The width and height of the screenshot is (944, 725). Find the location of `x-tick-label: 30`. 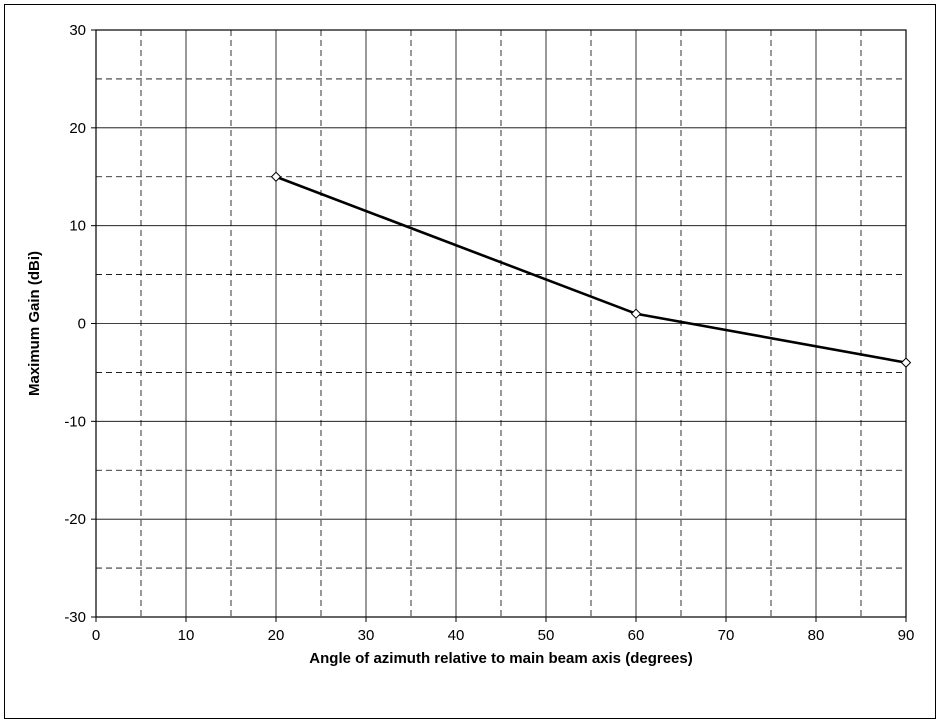

x-tick-label: 30 is located at coordinates (366, 635).